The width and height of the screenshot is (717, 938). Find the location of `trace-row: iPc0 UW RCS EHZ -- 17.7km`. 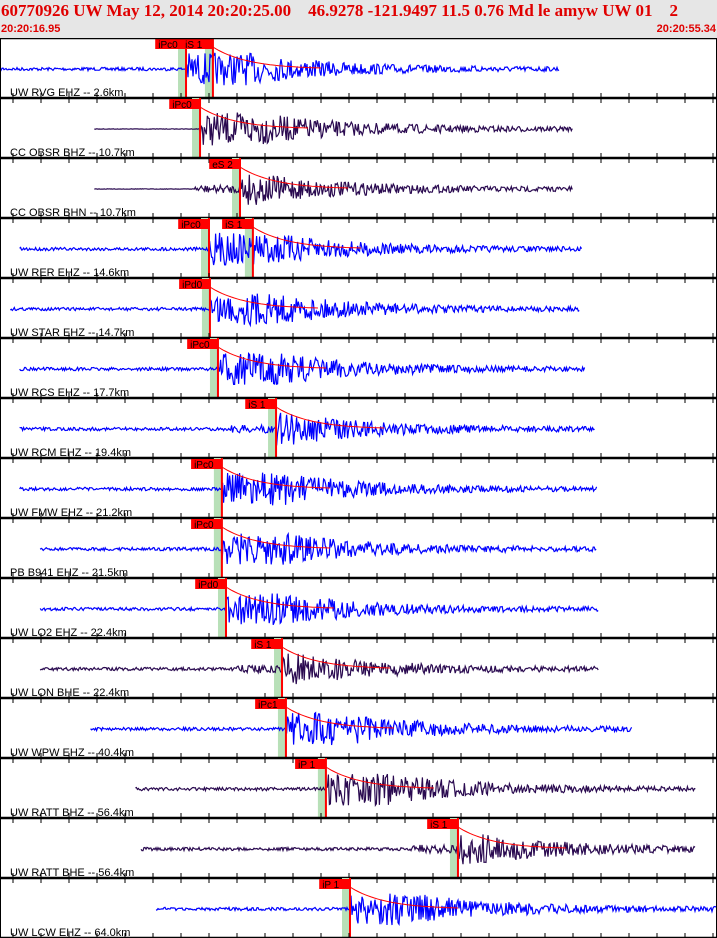

trace-row: iPc0 UW RCS EHZ -- 17.7km is located at coordinates (358, 370).